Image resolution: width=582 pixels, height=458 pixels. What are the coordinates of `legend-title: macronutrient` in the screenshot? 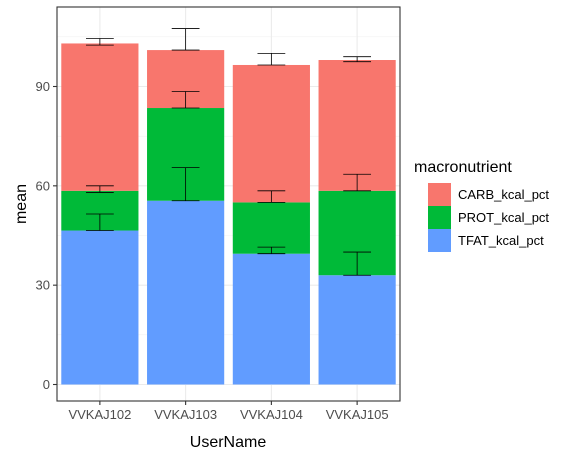 It's located at (463, 167).